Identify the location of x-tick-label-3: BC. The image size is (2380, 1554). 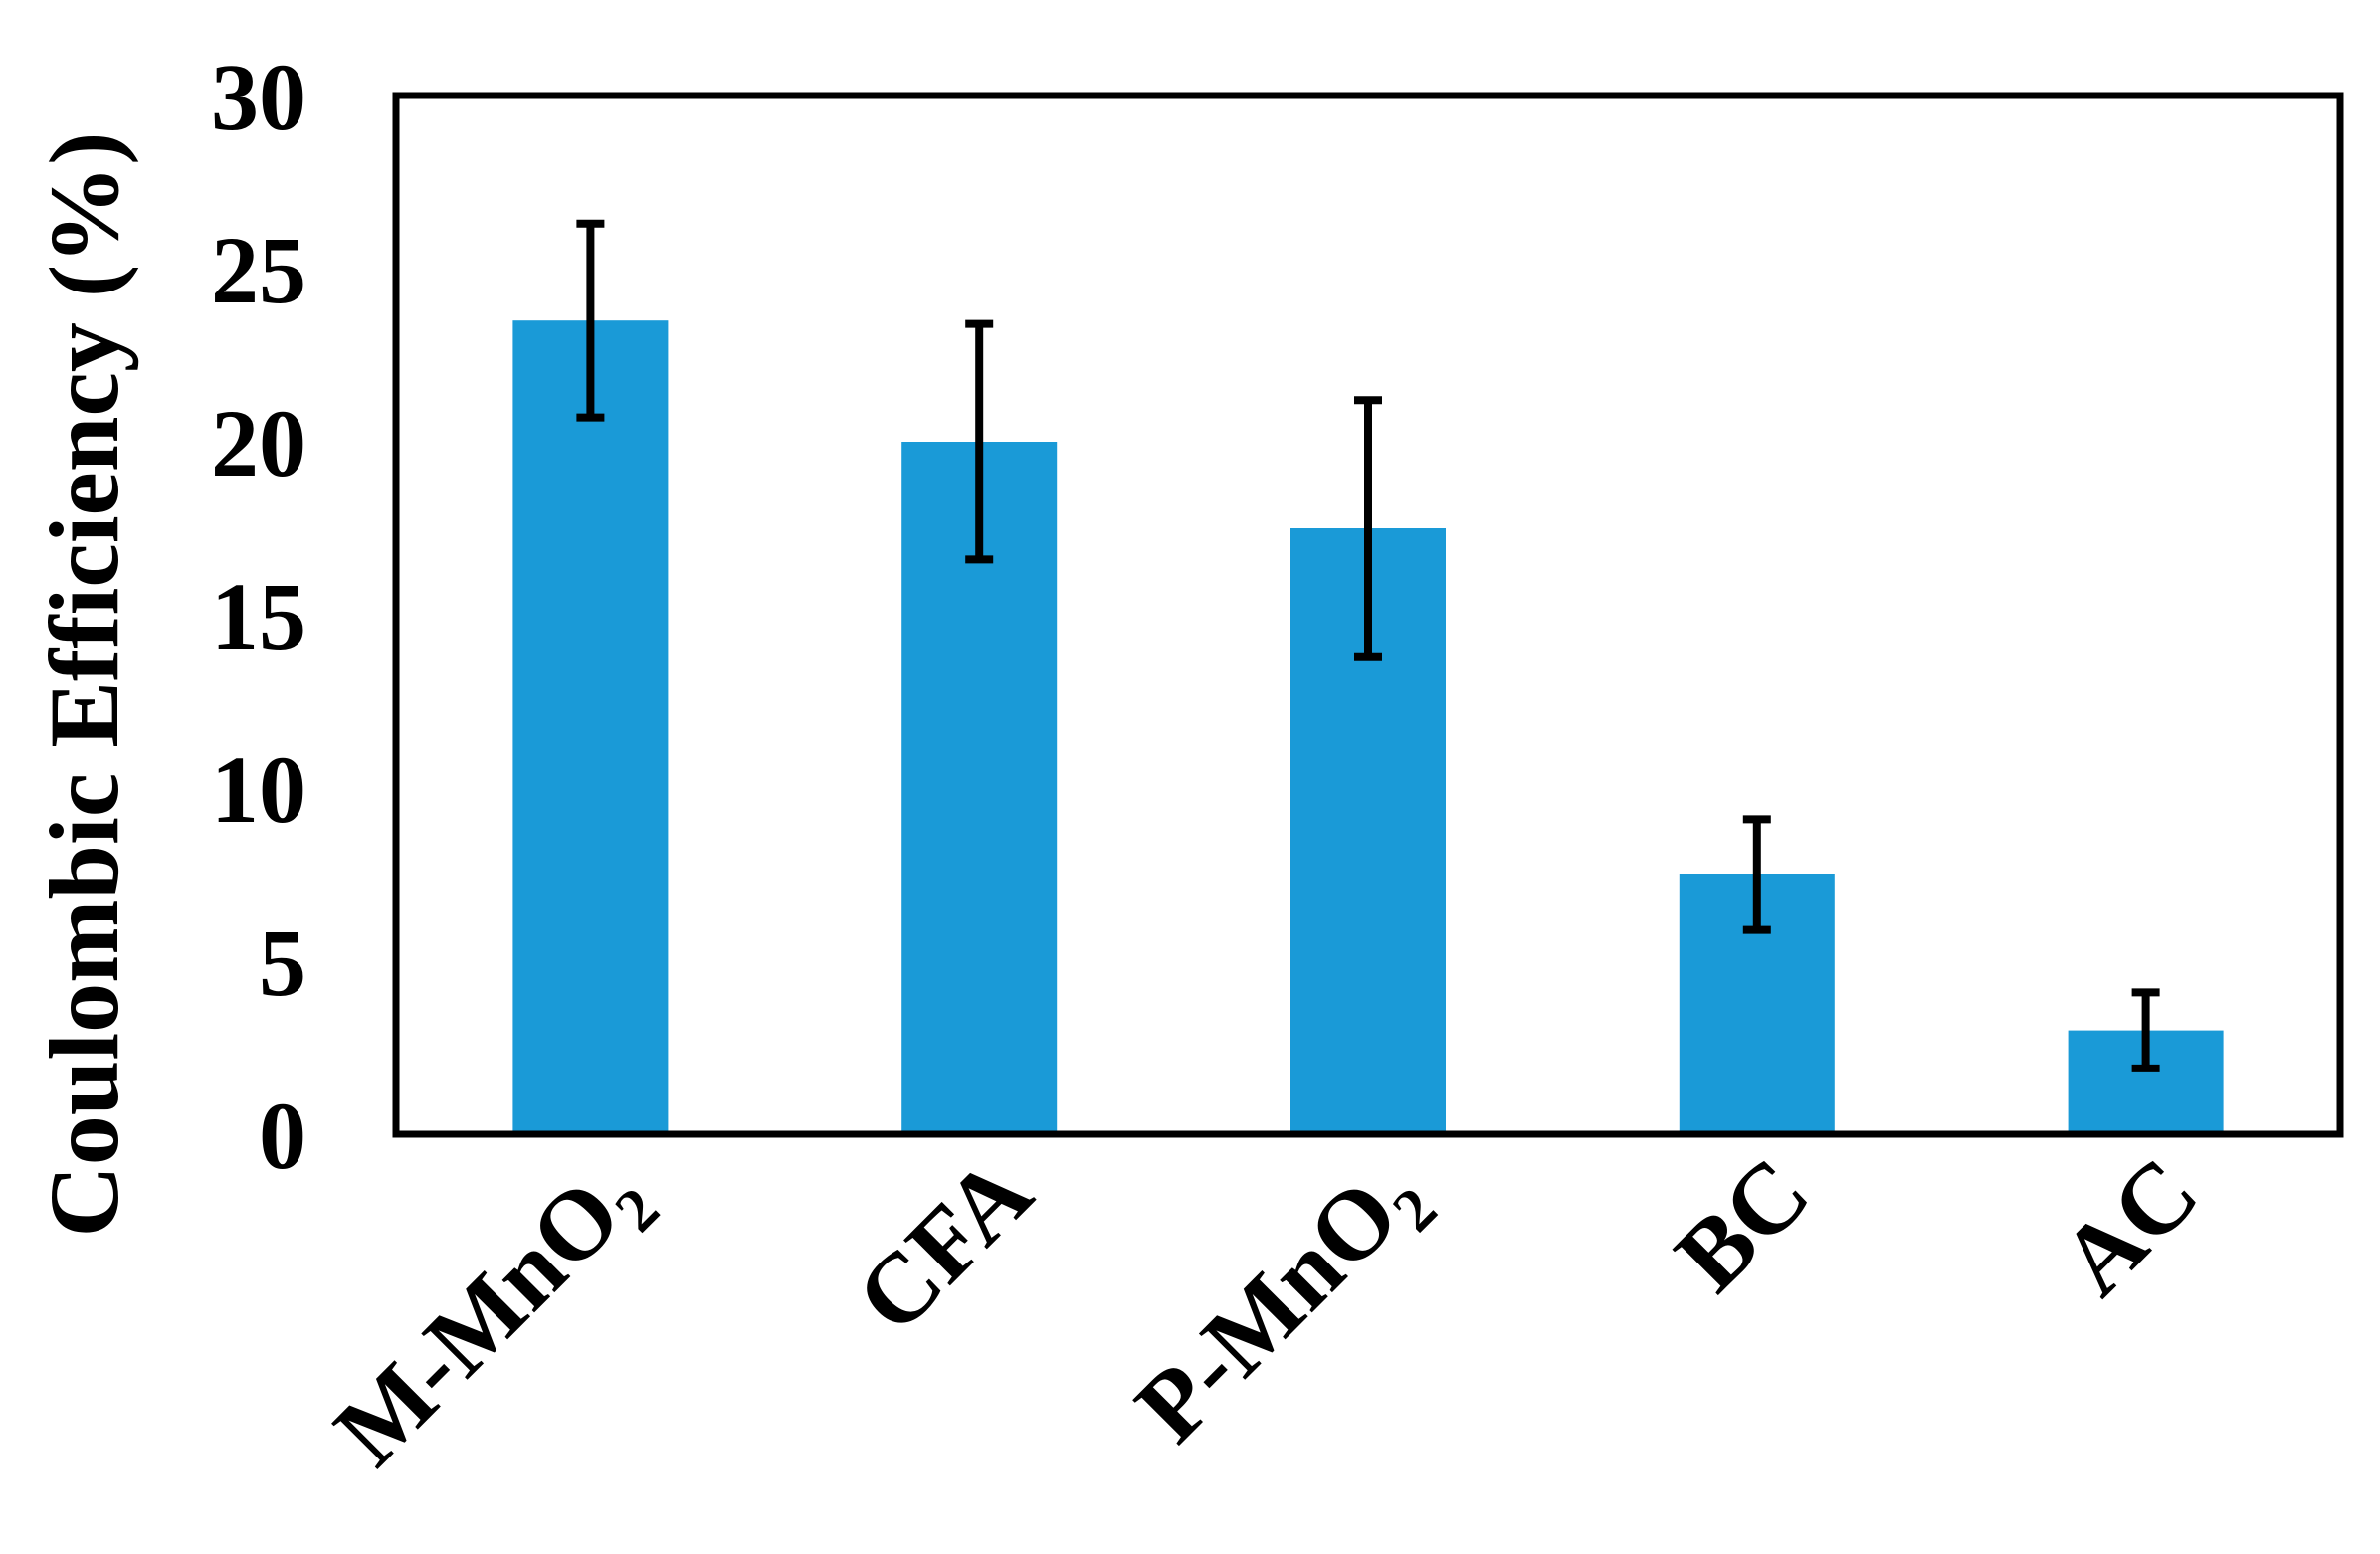
(1743, 1224).